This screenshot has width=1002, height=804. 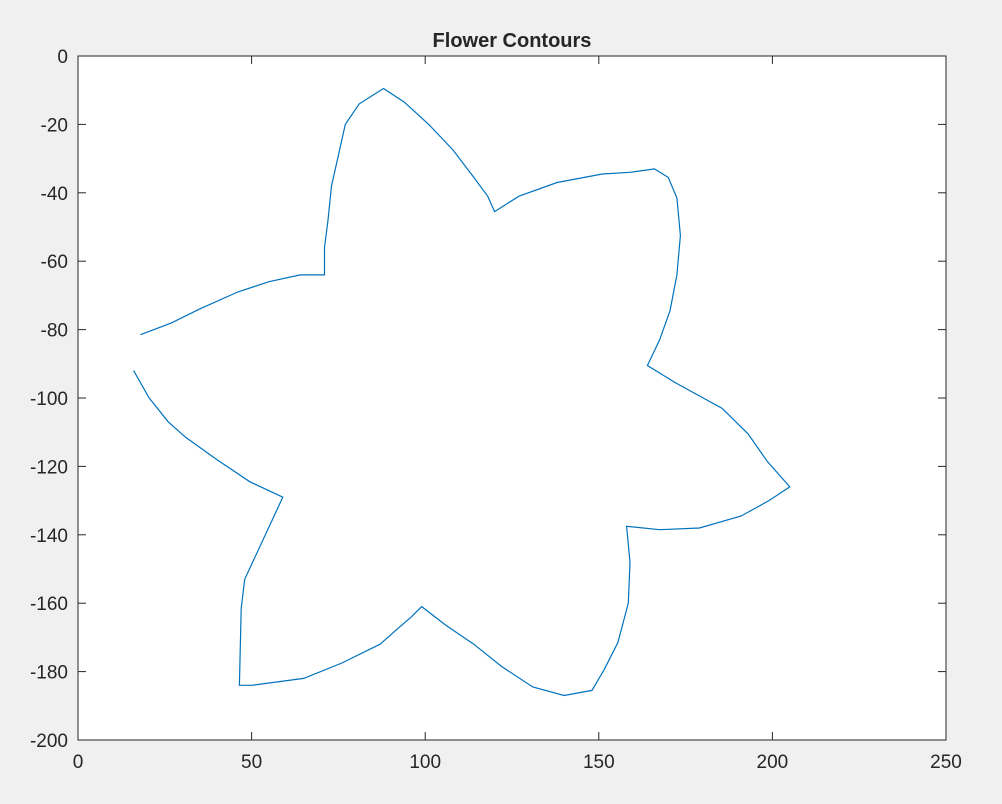 What do you see at coordinates (49, 467) in the screenshot?
I see `y-tick-label: -120` at bounding box center [49, 467].